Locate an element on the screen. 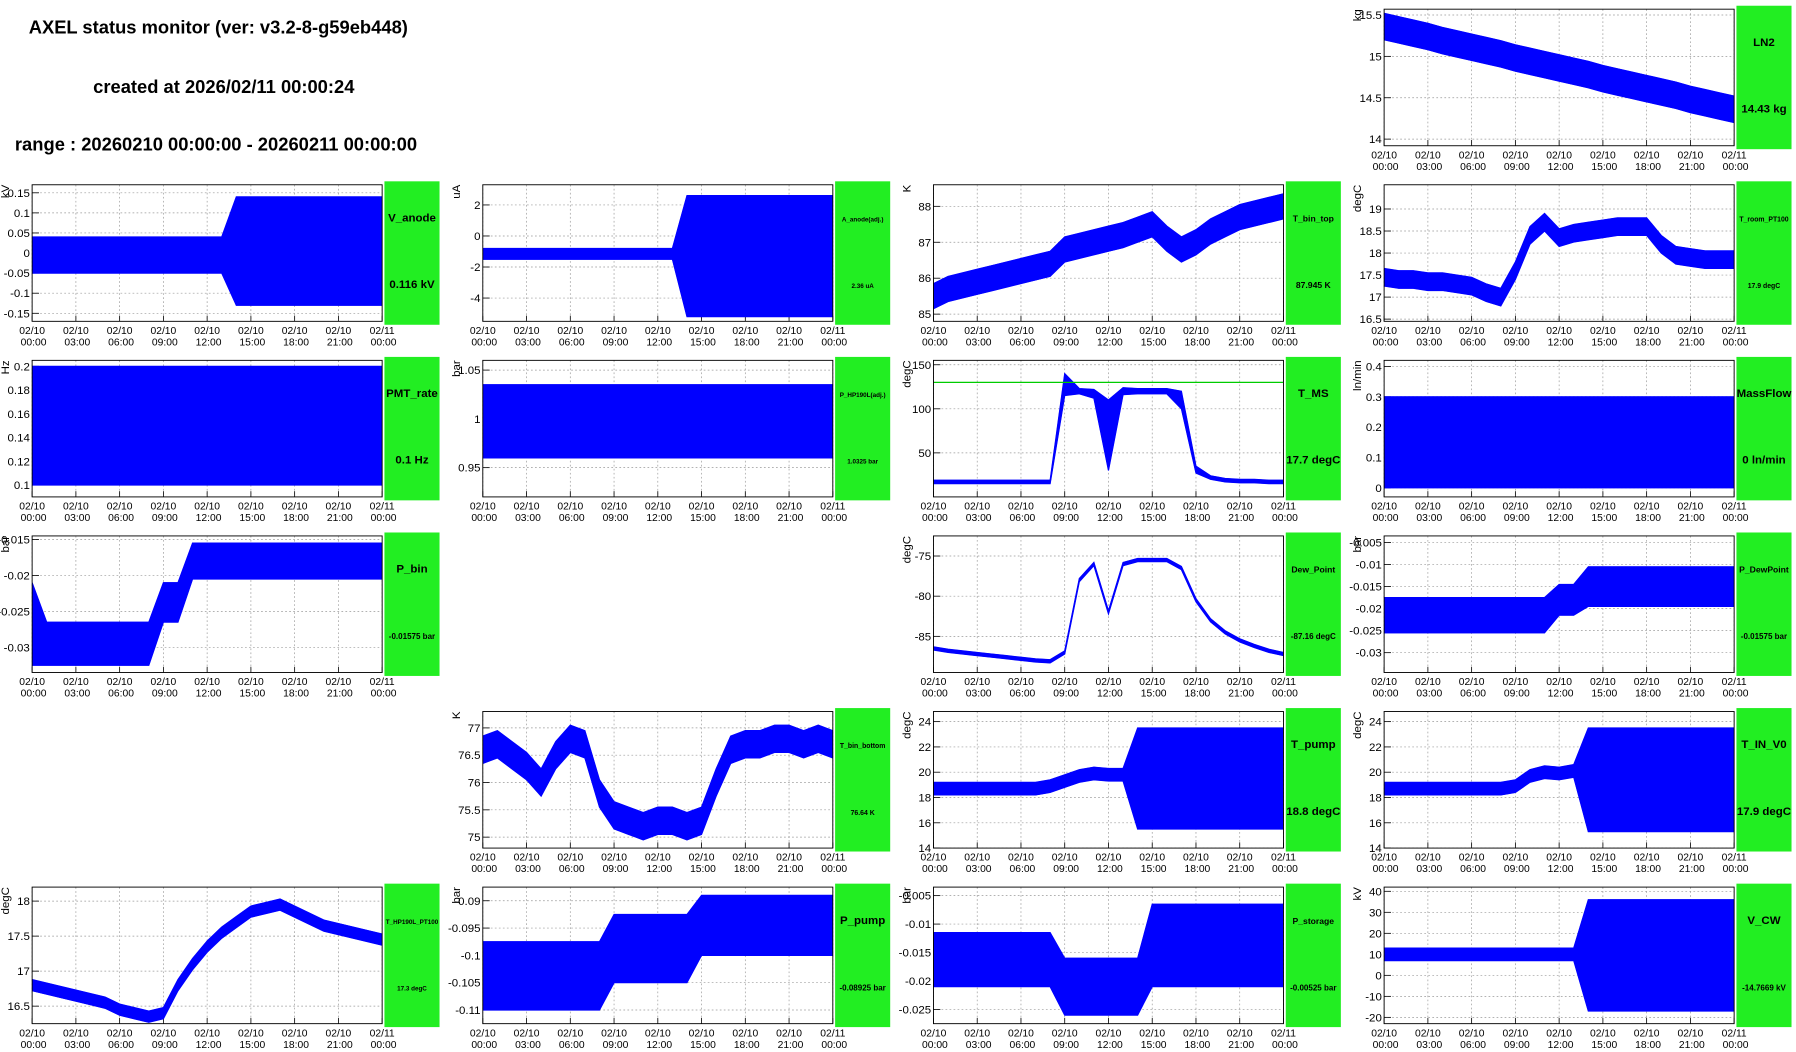  x-tick-label: 02/11 00:00 is located at coordinates (832, 337).